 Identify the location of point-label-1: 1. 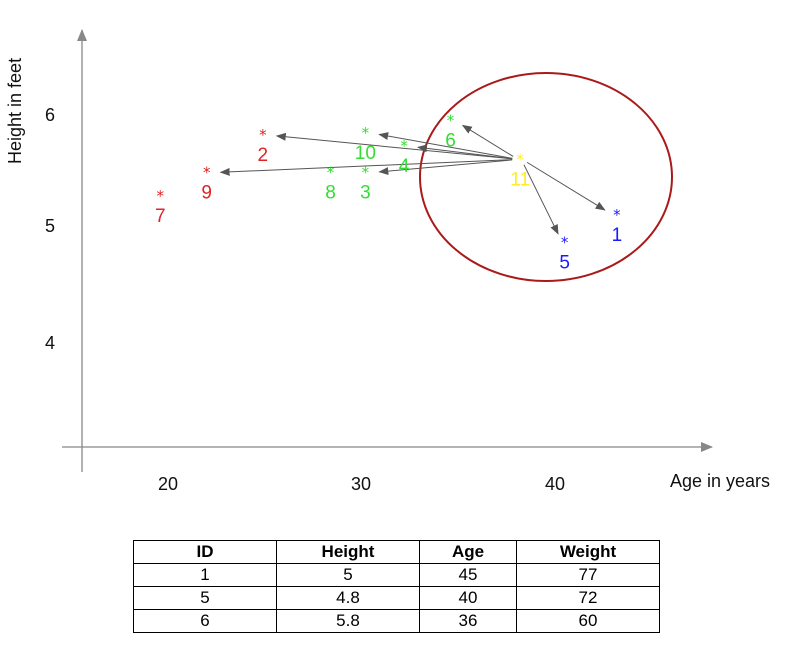
(617, 235).